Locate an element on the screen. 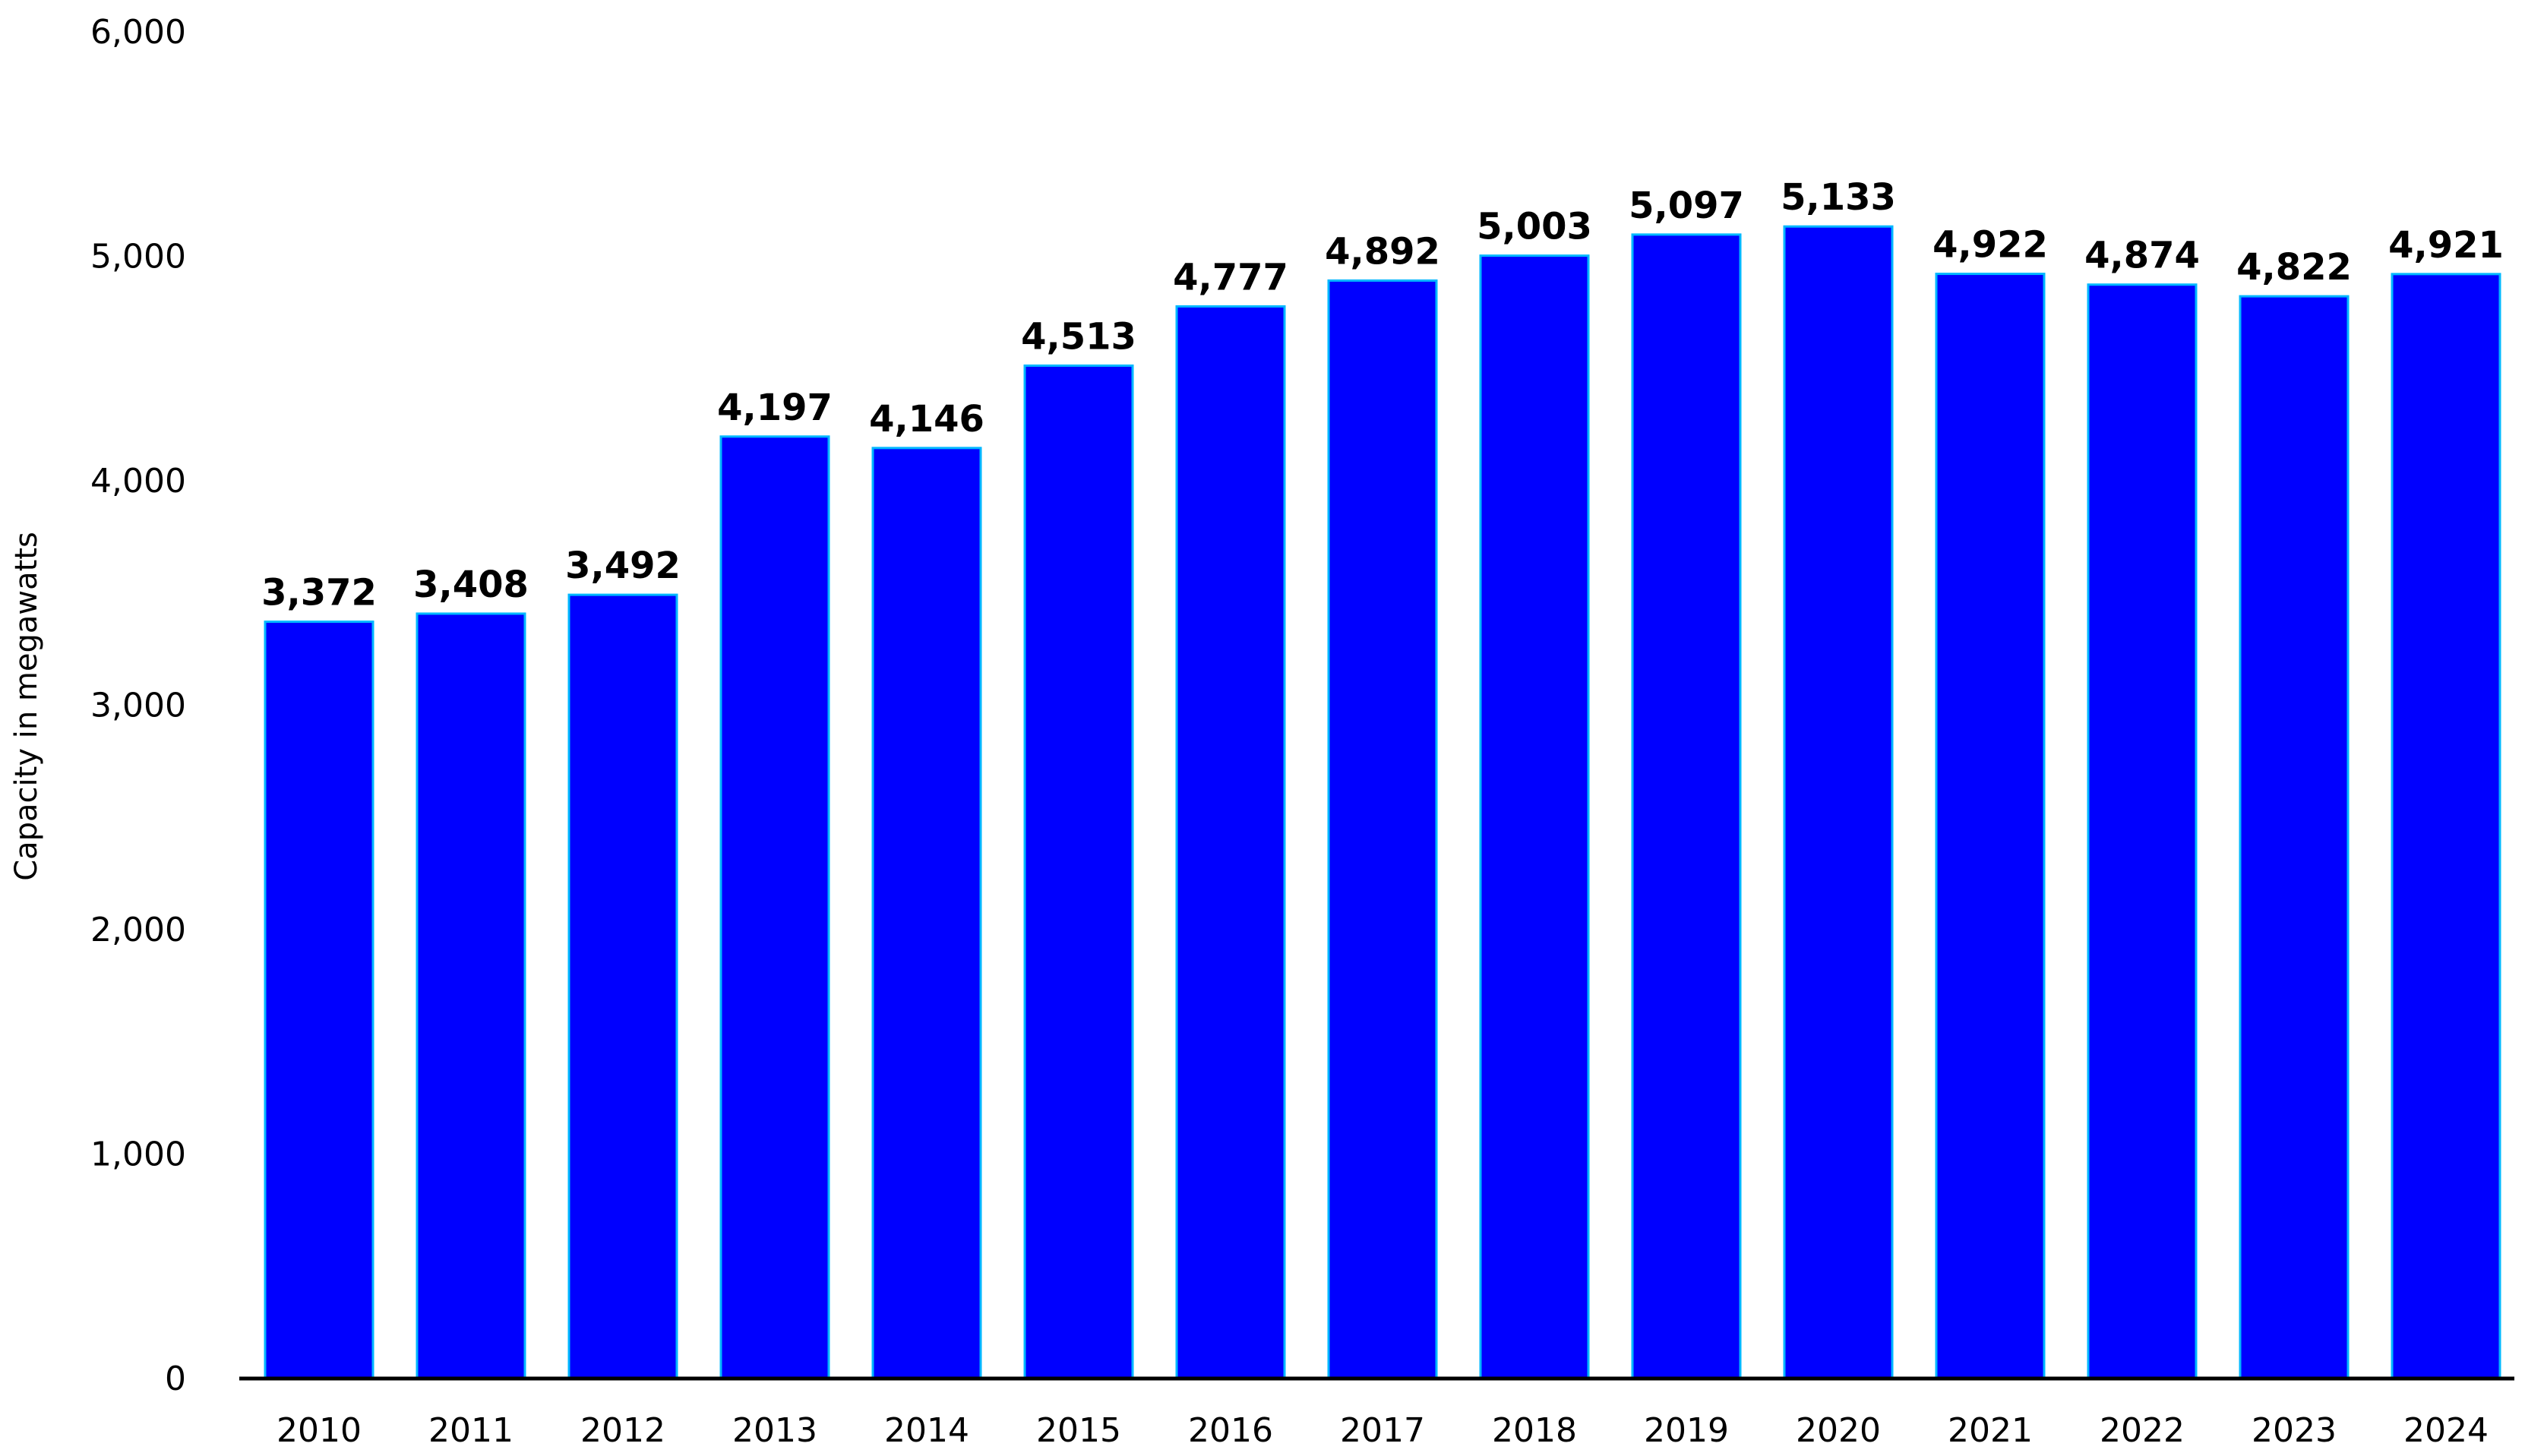 The width and height of the screenshot is (2525, 1456). y-axis-ticks: 0 1,000 2,000 3,000 4,000 5,000 6,000 is located at coordinates (138, 705).